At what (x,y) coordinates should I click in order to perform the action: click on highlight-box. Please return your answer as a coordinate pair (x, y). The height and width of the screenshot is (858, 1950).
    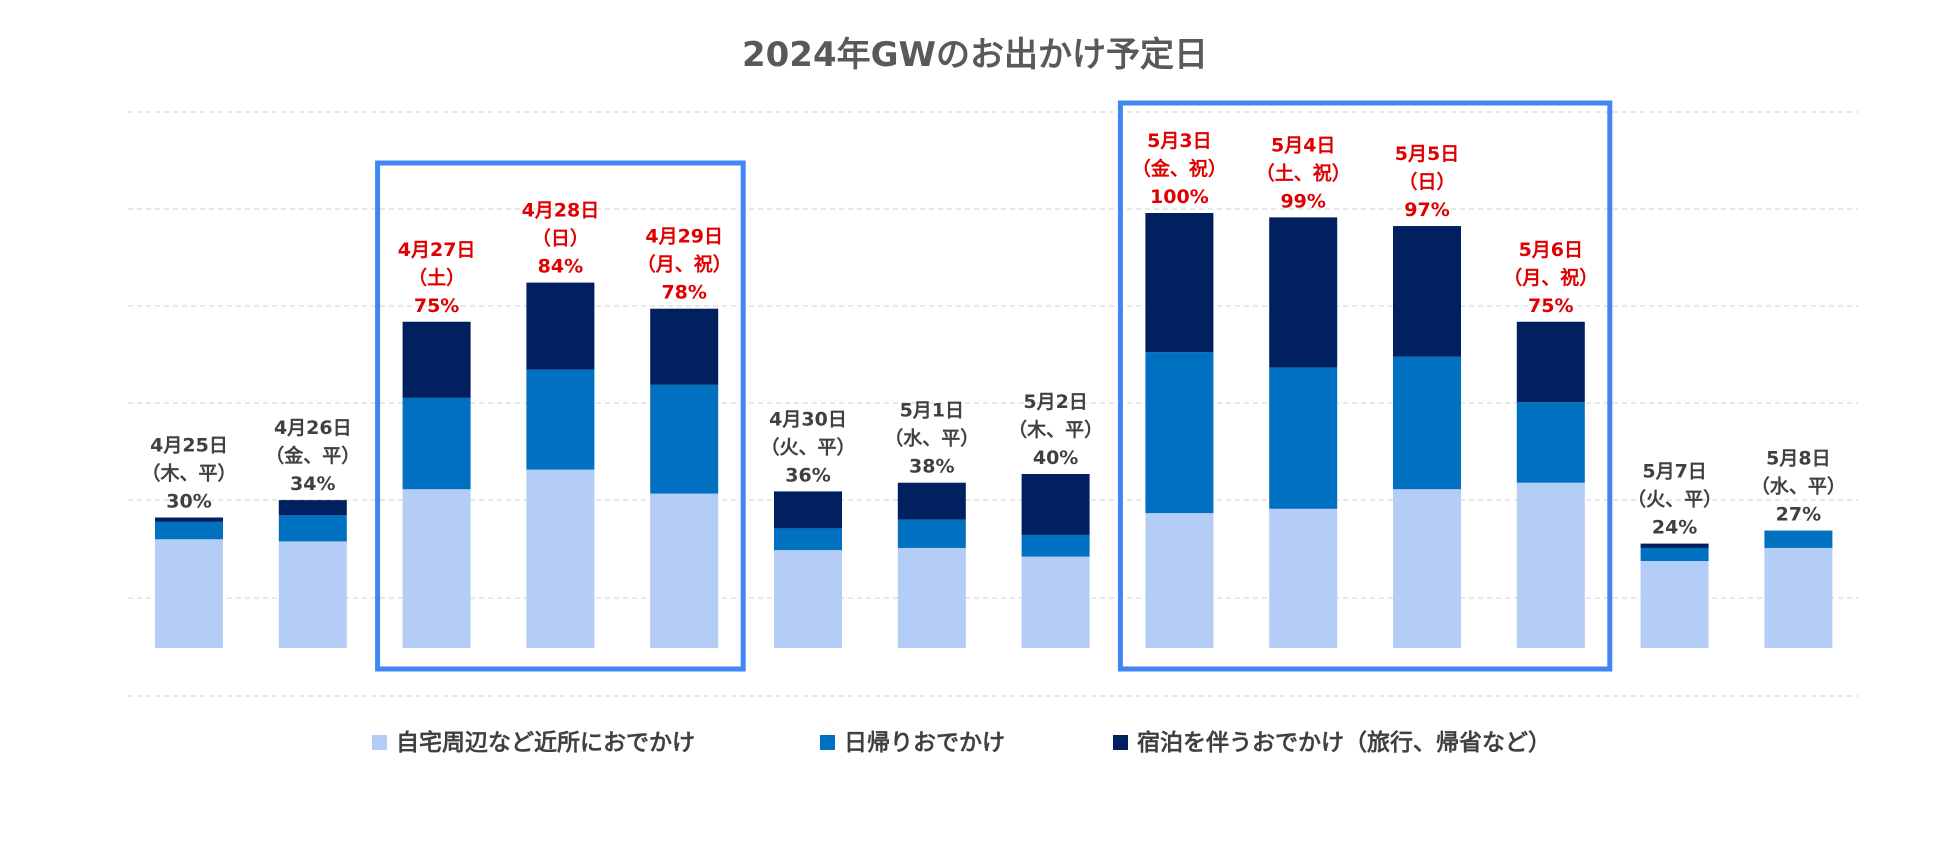
    Looking at the image, I should click on (560, 416).